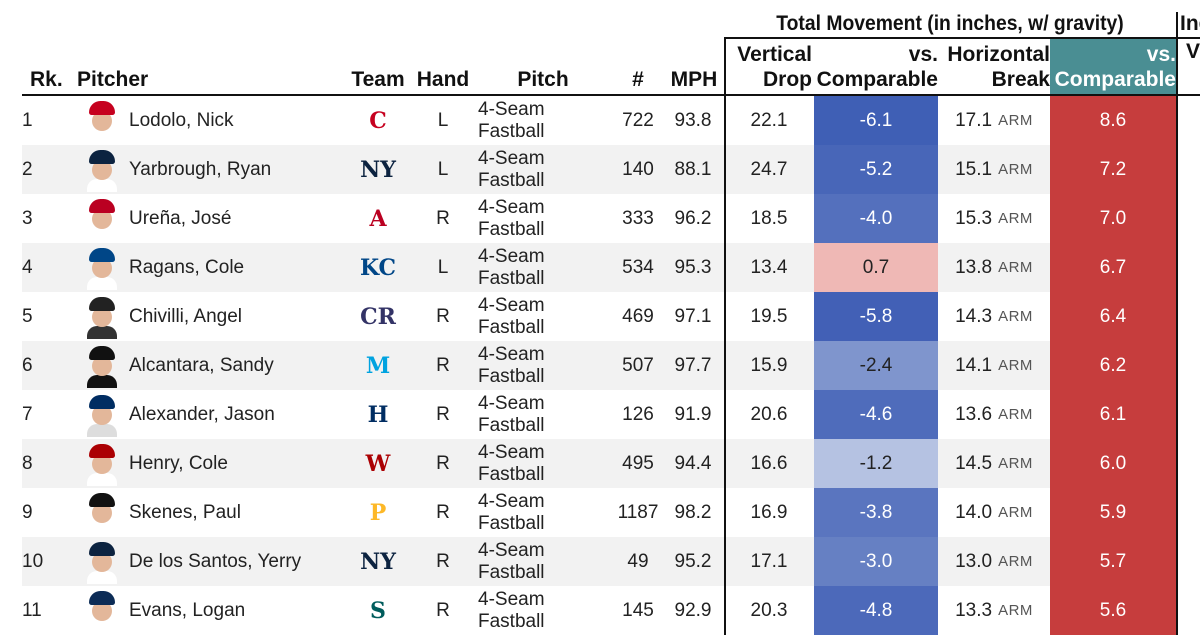 Image resolution: width=1200 pixels, height=635 pixels. What do you see at coordinates (181, 120) in the screenshot?
I see `pitcher-name: Lodolo, Nick` at bounding box center [181, 120].